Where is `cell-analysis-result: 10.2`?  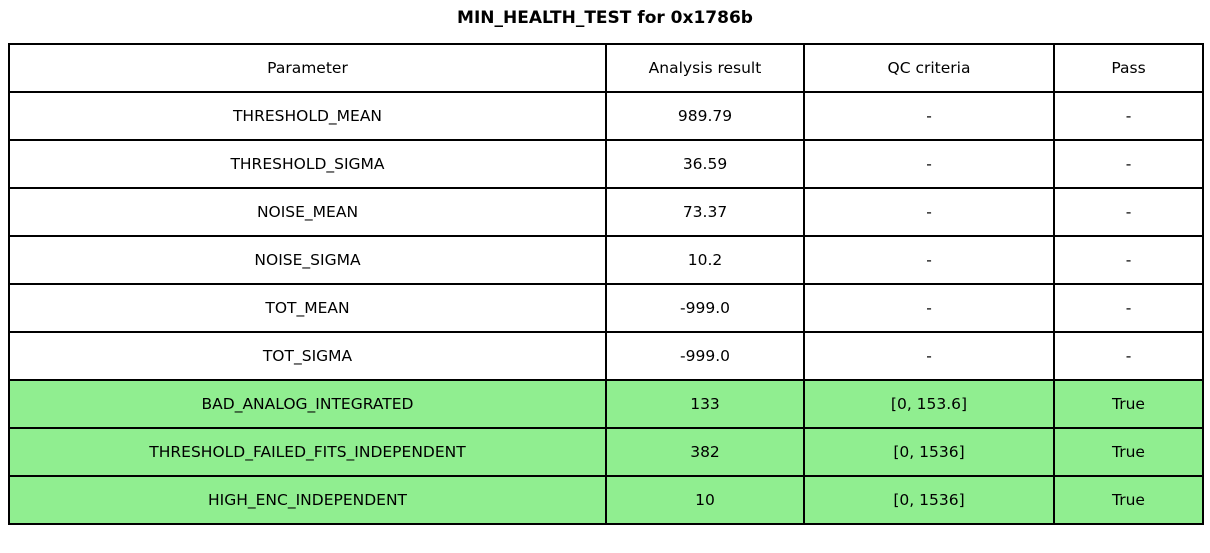 cell-analysis-result: 10.2 is located at coordinates (705, 260).